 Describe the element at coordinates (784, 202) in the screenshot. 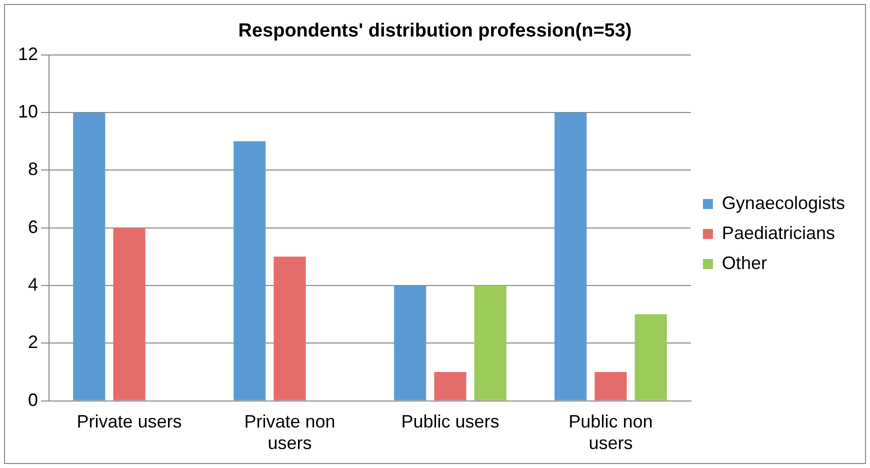

I see `legend-label: Gynaecologists` at that location.